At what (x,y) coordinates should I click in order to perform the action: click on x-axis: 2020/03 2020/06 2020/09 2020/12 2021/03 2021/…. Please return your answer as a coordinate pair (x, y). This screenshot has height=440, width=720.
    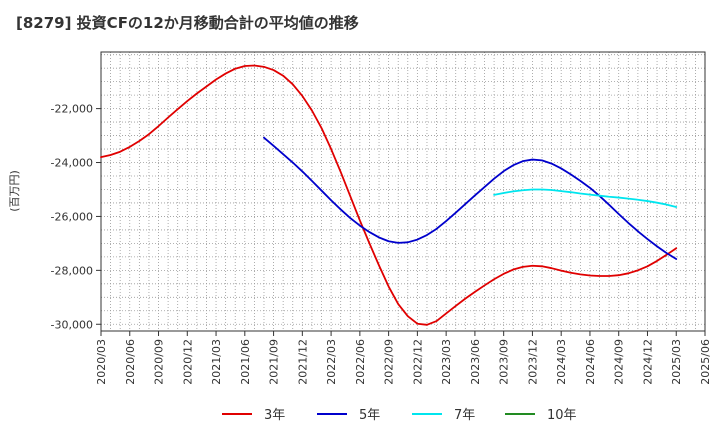
    Looking at the image, I should click on (403, 358).